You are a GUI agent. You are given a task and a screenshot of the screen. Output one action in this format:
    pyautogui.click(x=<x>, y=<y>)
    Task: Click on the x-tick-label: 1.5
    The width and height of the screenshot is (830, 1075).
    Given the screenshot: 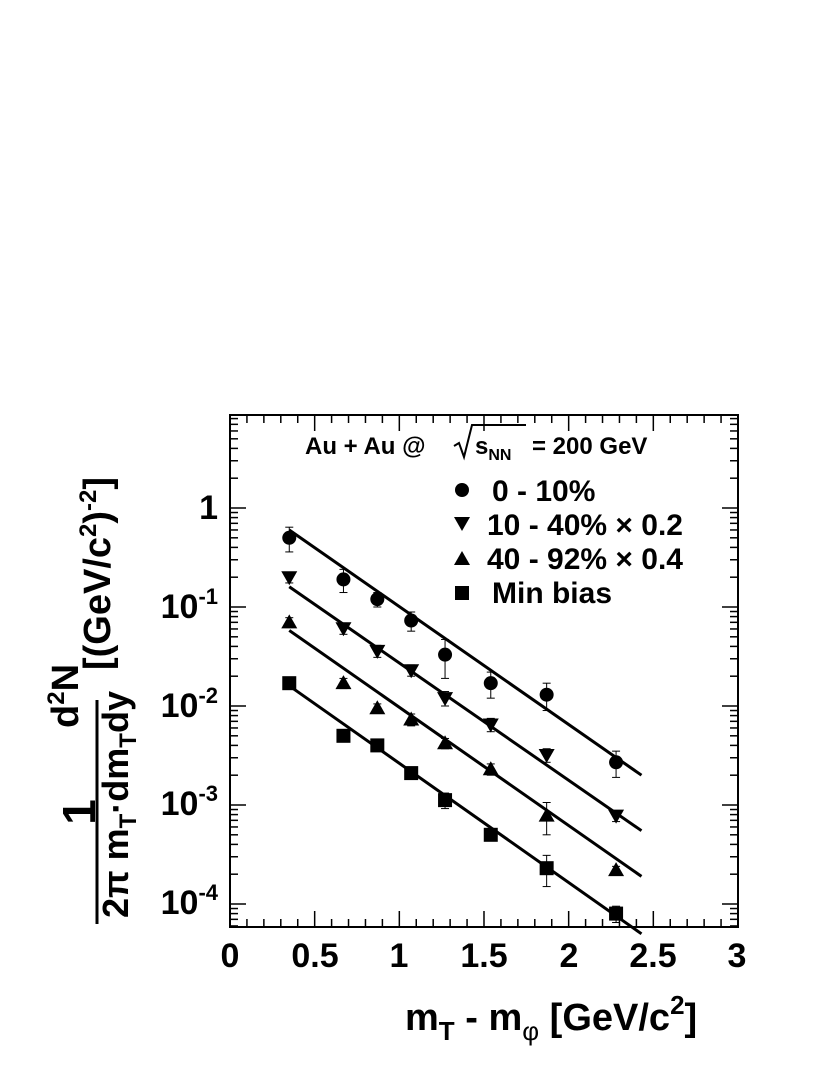 What is the action you would take?
    pyautogui.click(x=483, y=956)
    